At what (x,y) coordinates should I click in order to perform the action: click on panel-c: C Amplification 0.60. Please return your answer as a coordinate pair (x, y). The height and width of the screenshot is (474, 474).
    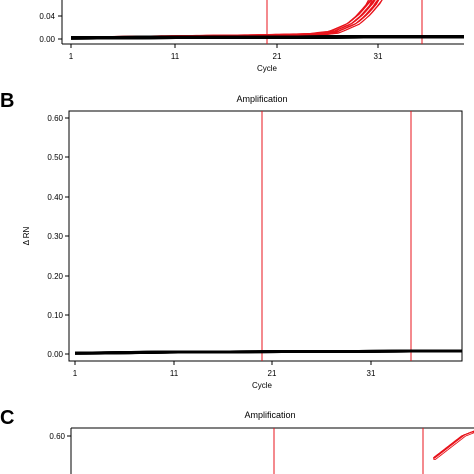
    Looking at the image, I should click on (237, 440).